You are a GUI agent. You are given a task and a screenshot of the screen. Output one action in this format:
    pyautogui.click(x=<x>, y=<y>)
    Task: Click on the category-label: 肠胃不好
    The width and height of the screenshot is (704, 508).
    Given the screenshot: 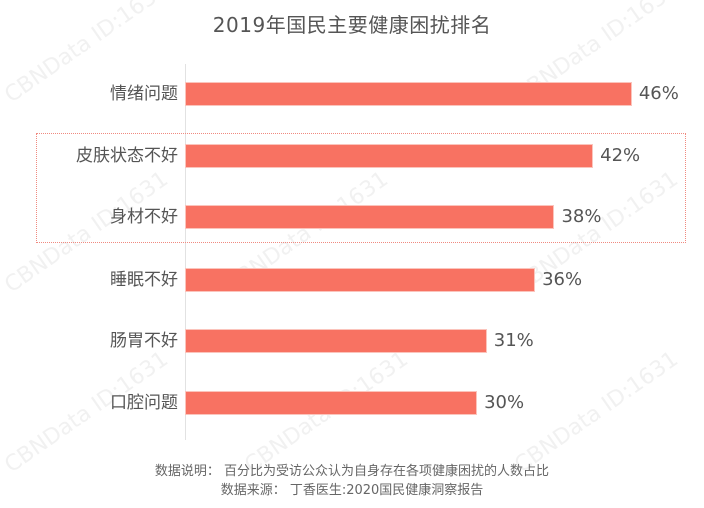 What is the action you would take?
    pyautogui.click(x=144, y=341)
    